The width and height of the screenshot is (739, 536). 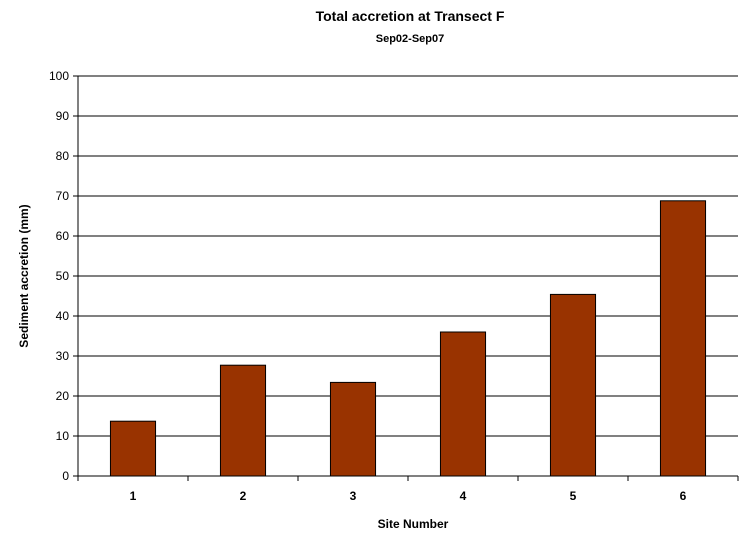 What do you see at coordinates (243, 496) in the screenshot?
I see `x-tick-label-2: 2` at bounding box center [243, 496].